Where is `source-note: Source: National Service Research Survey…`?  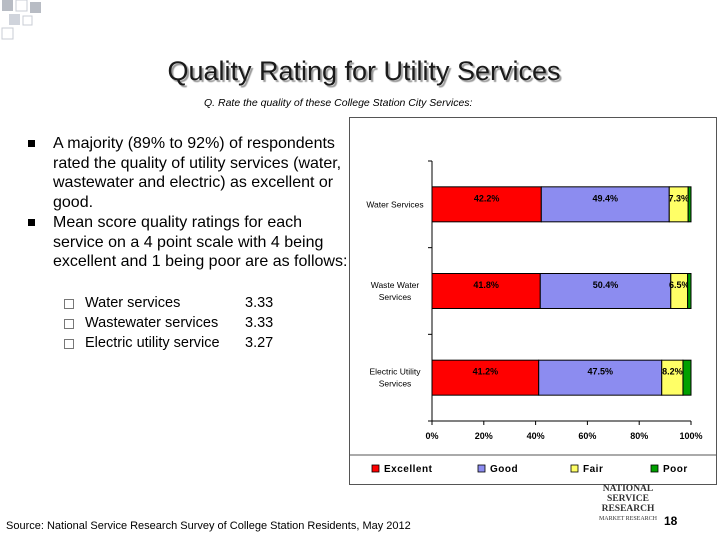
source-note: Source: National Service Research Survey… is located at coordinates (208, 526).